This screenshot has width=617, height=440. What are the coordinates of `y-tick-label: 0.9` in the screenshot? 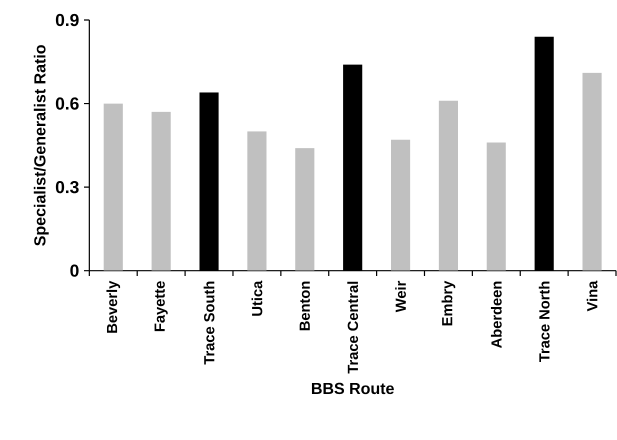 It's located at (67, 20).